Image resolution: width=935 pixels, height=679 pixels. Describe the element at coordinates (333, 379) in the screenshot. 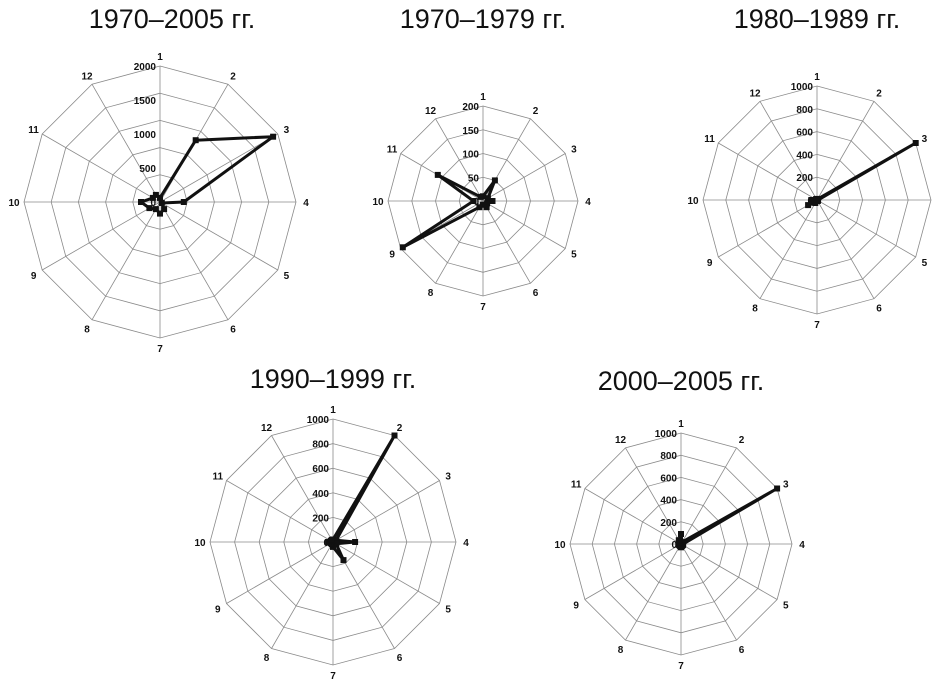

I see `chart-title: 1990–1999 гг.` at that location.